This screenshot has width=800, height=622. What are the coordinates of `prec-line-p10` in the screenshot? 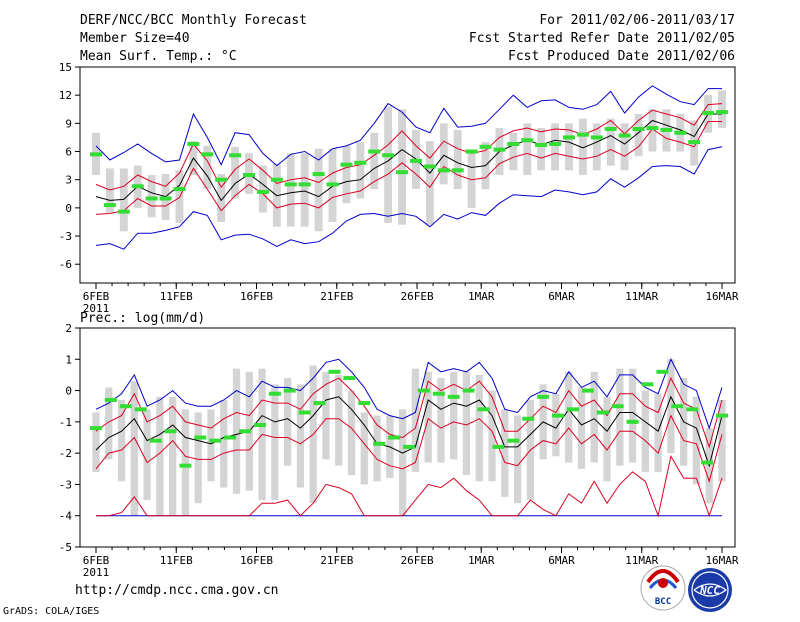 It's located at (409, 486).